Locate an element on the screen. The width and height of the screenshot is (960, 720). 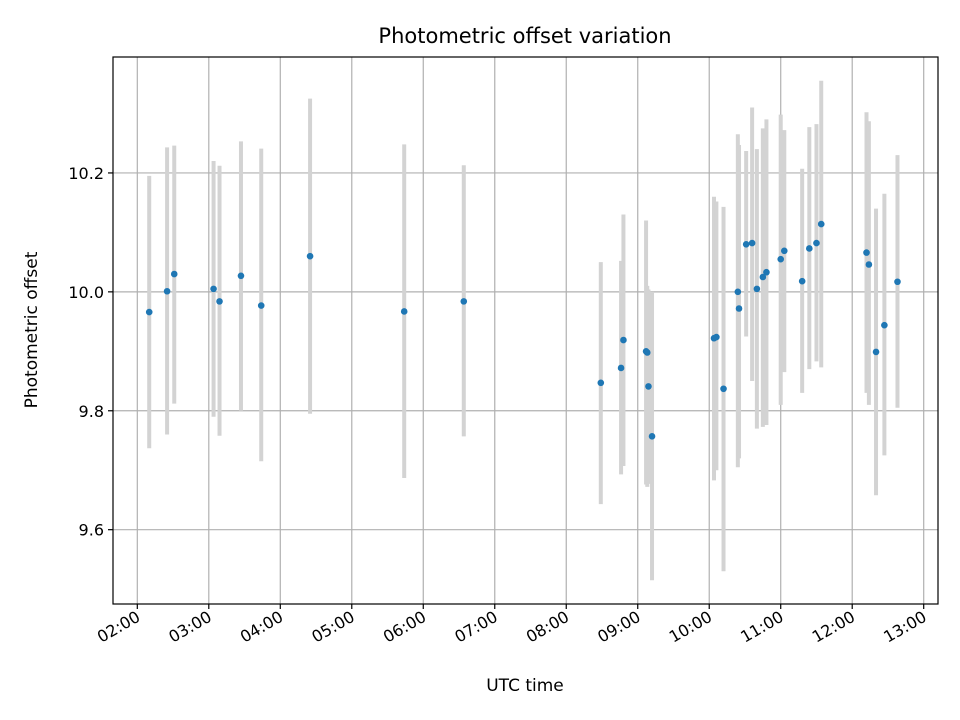
y-axis-label: Photometric offset is located at coordinates (32, 329).